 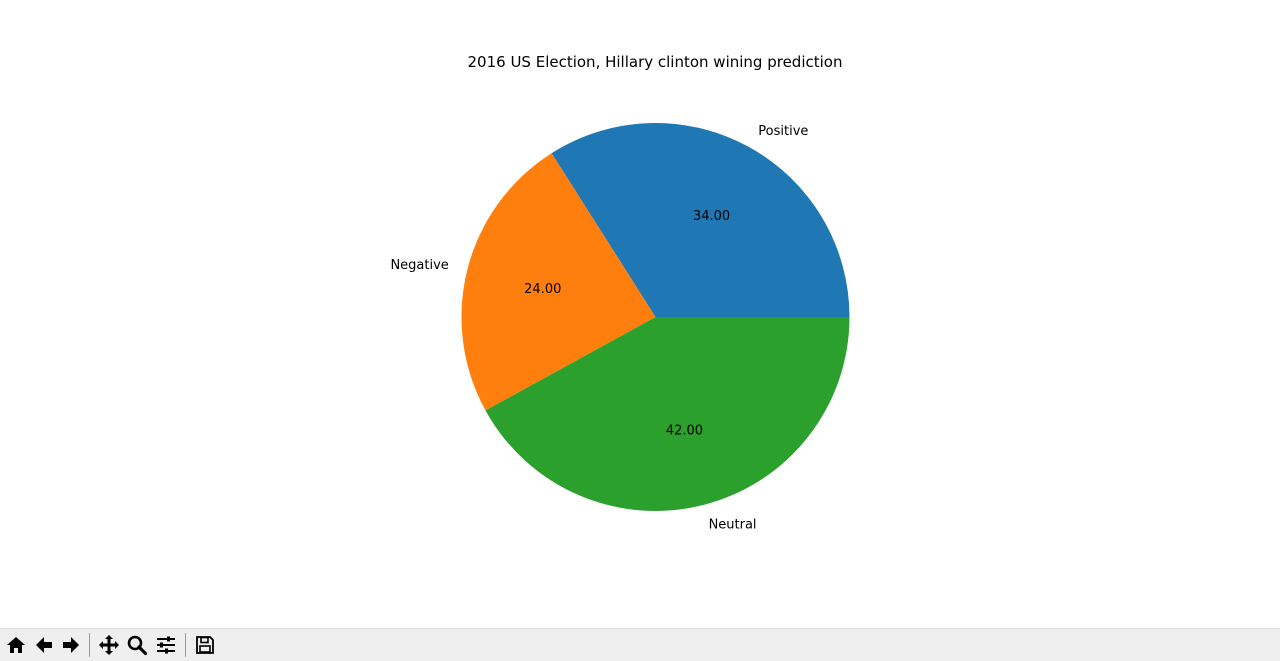 What do you see at coordinates (733, 525) in the screenshot?
I see `slice-category-label: Neutral` at bounding box center [733, 525].